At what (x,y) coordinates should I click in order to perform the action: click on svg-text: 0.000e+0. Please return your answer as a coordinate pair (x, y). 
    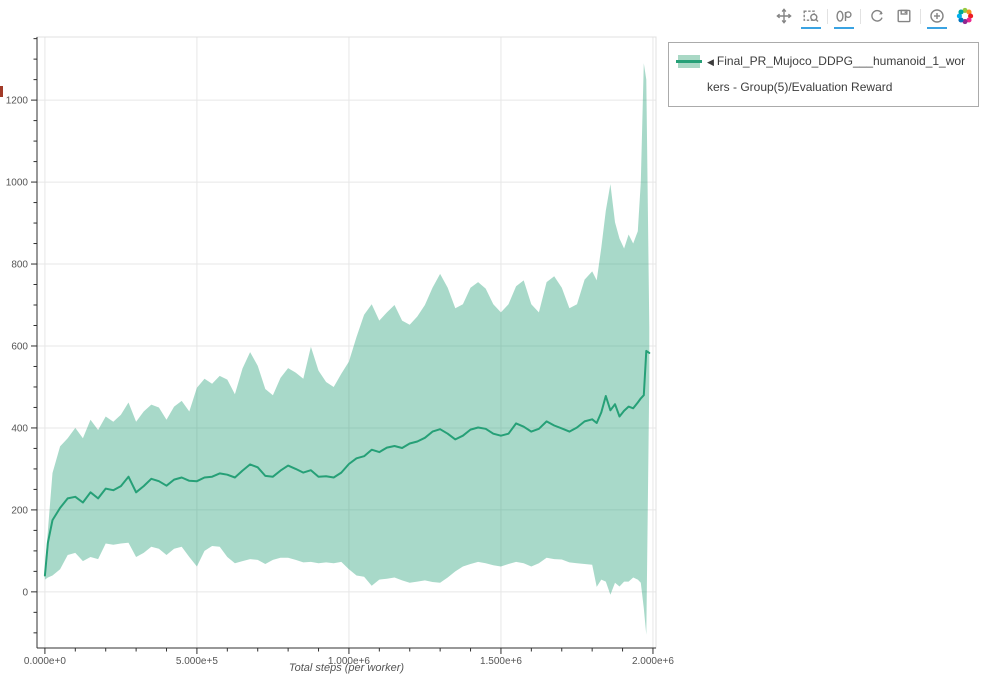
    Looking at the image, I should click on (45, 661).